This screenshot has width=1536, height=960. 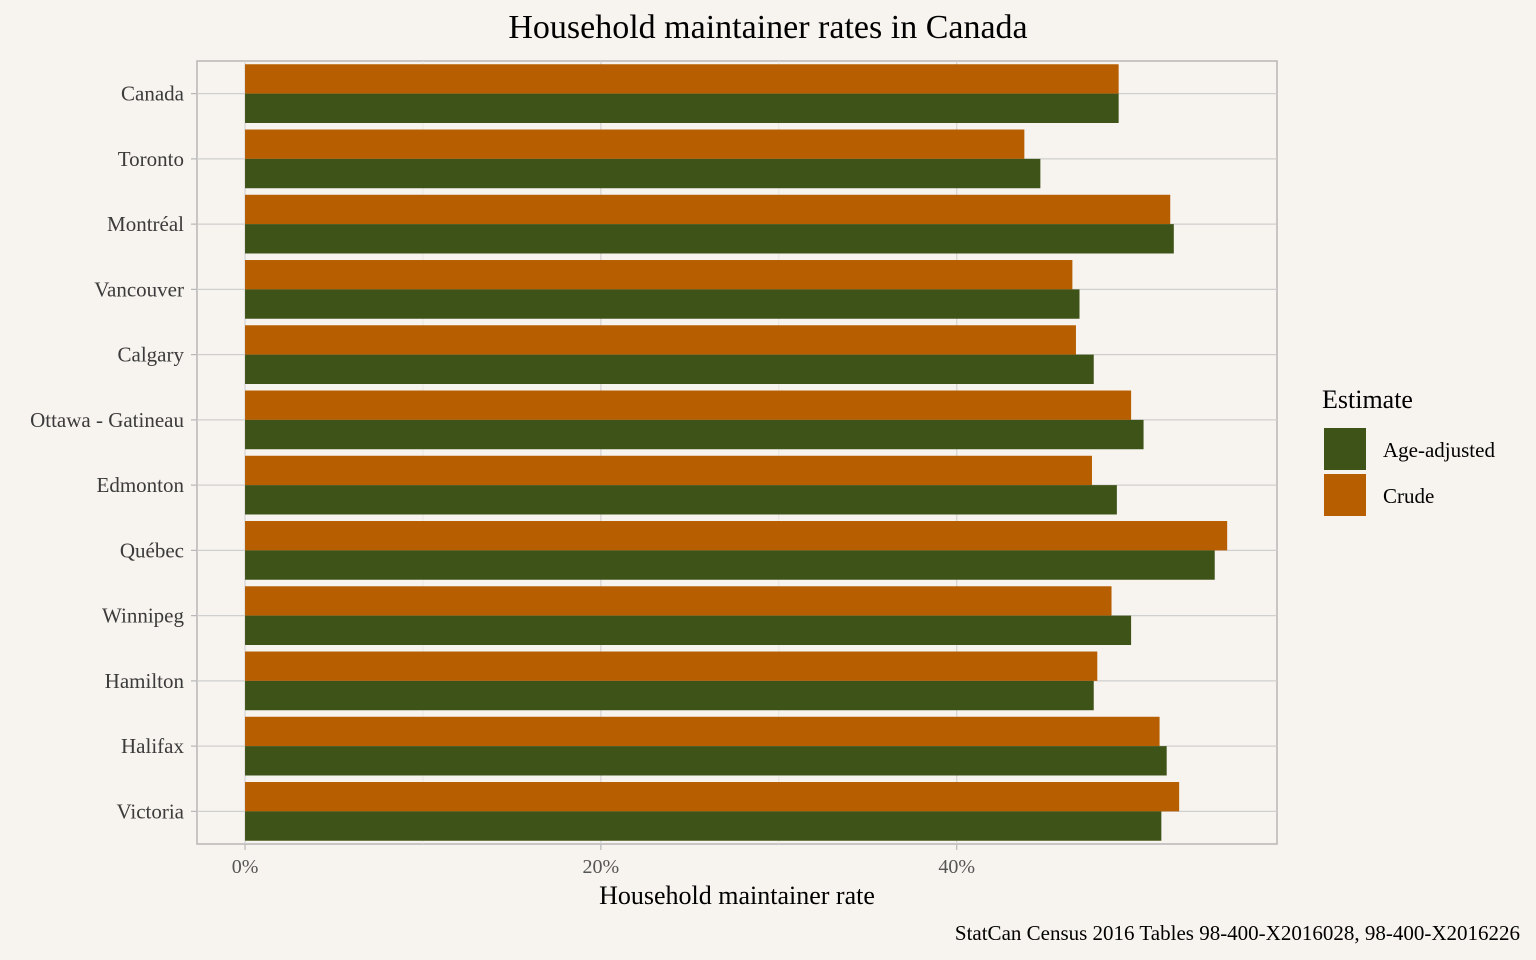 I want to click on x-tick-label: 0%, so click(x=245, y=867).